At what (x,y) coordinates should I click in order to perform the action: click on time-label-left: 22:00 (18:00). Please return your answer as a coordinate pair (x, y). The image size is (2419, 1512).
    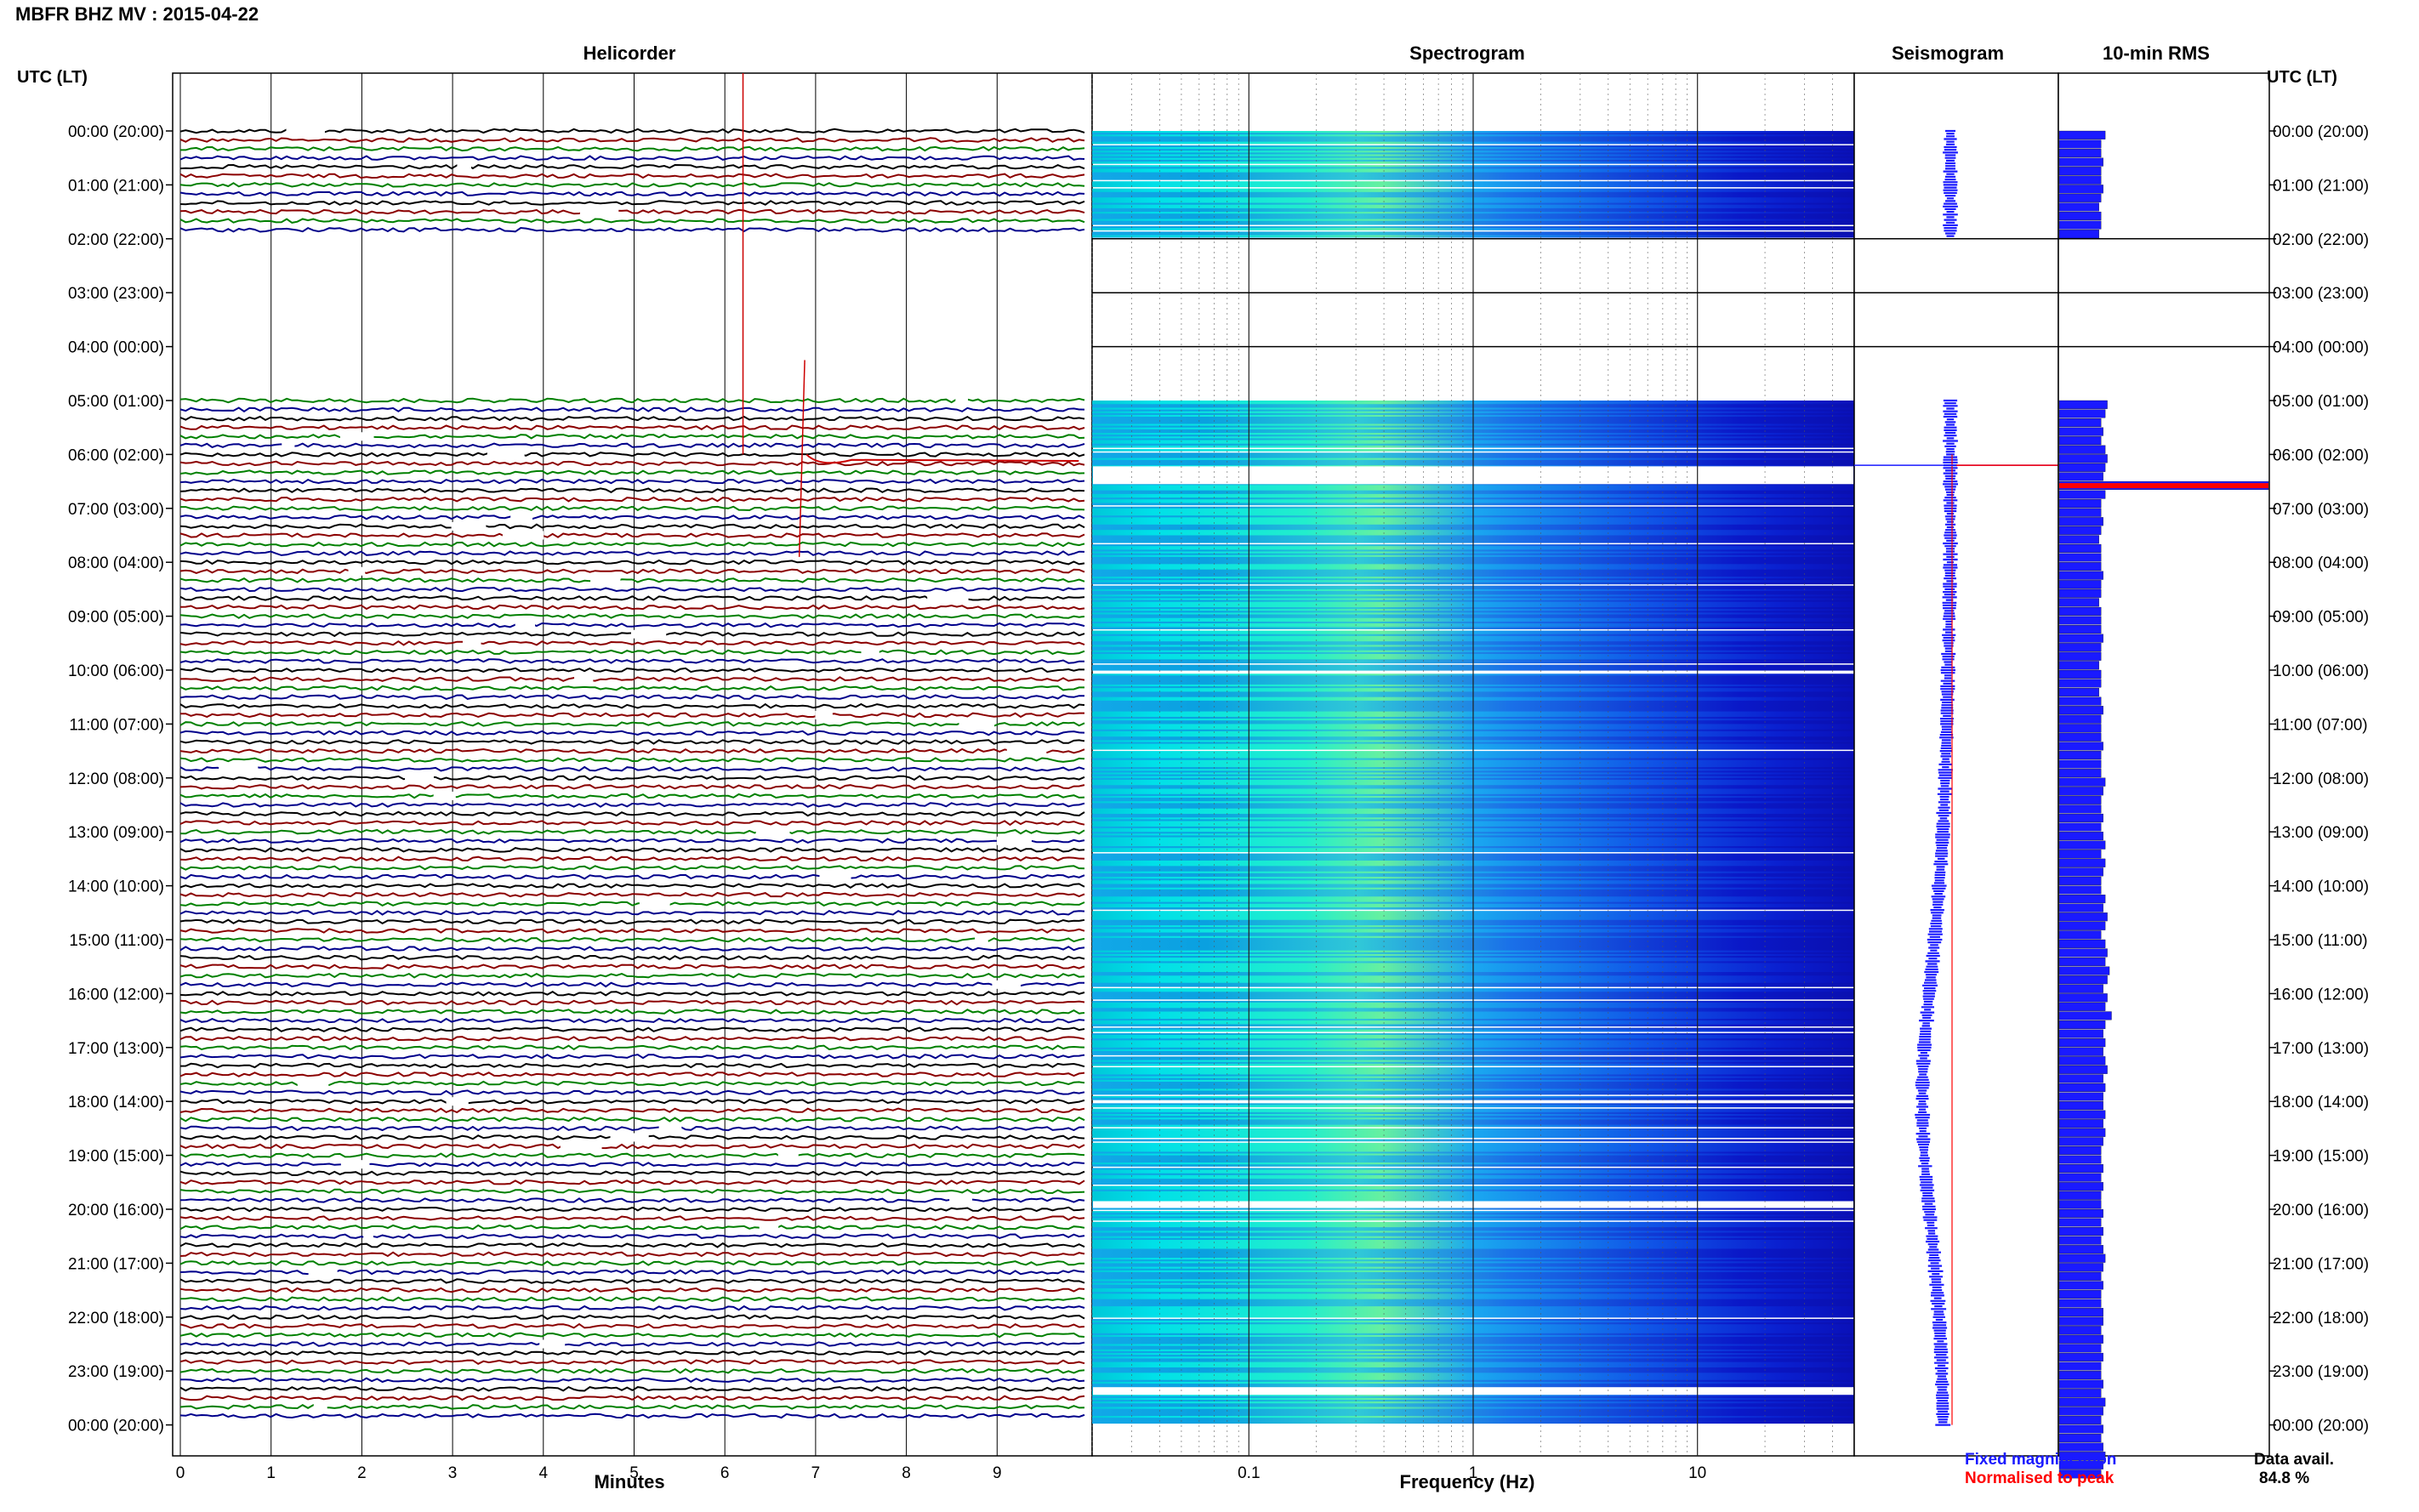
    Looking at the image, I should click on (116, 1318).